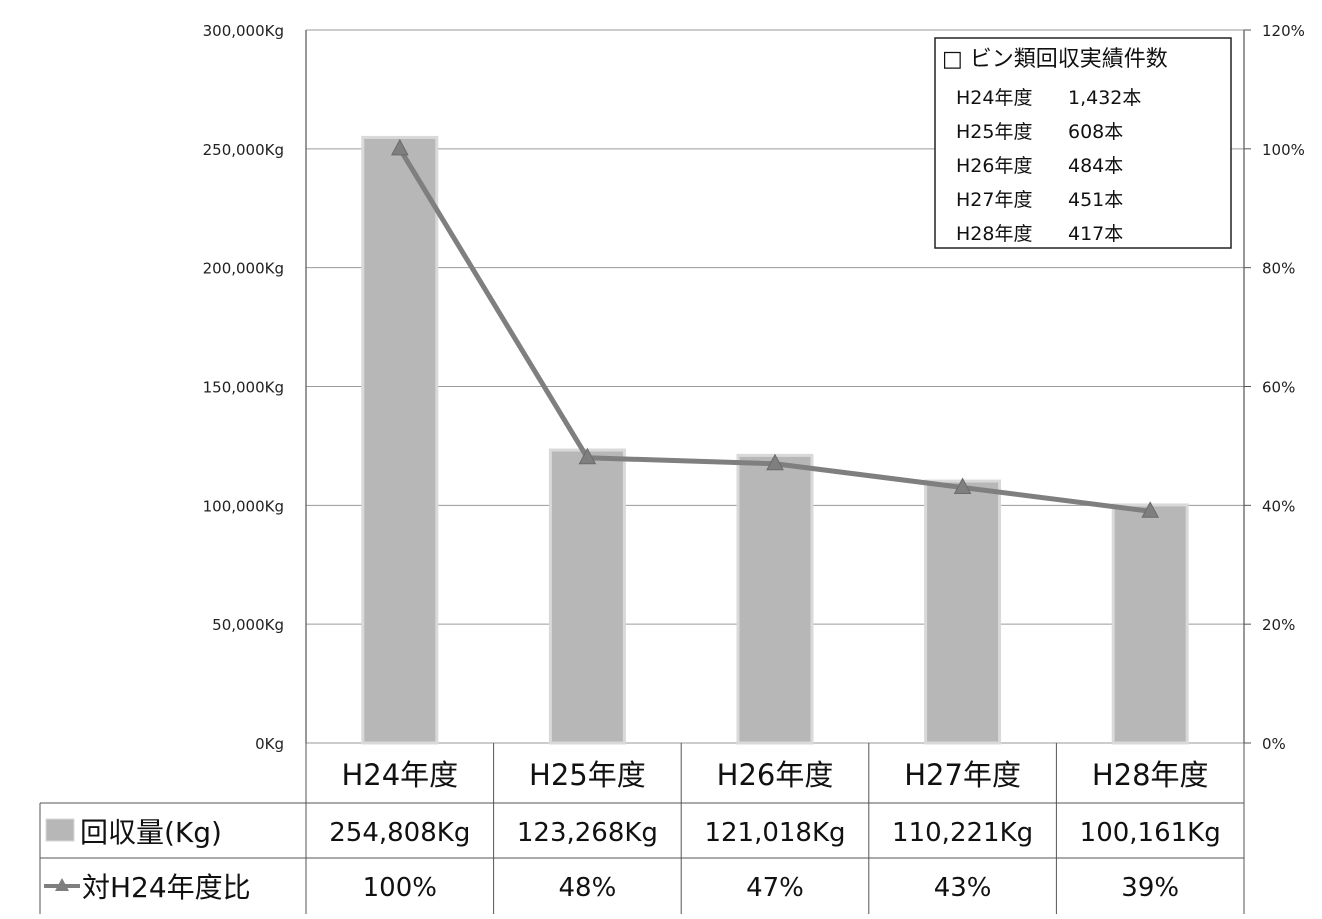 This screenshot has height=919, width=1322. What do you see at coordinates (1278, 269) in the screenshot?
I see `y-right-tick-label: 80%` at bounding box center [1278, 269].